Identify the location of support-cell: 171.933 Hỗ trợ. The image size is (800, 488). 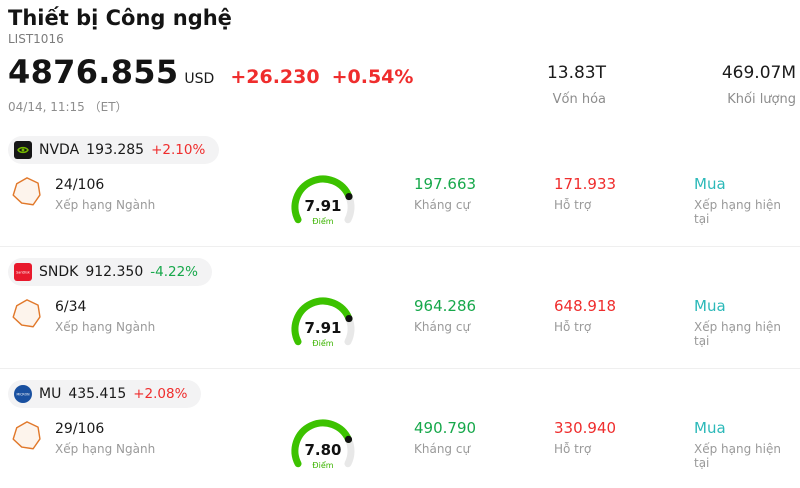
(624, 193).